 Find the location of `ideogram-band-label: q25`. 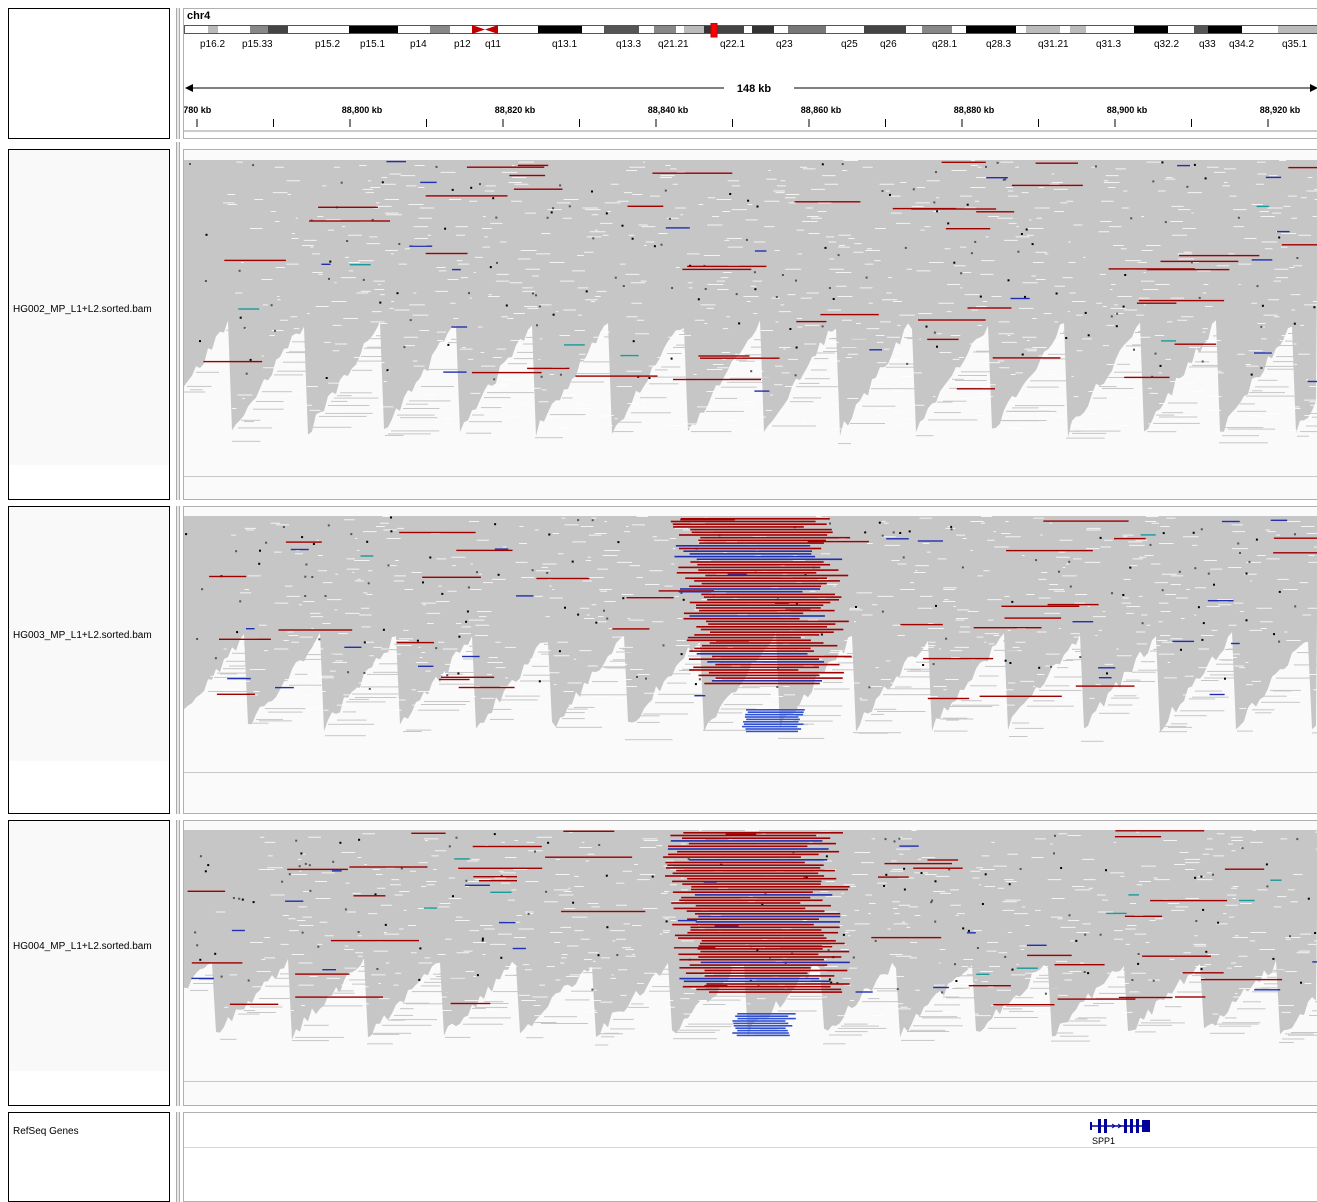

ideogram-band-label: q25 is located at coordinates (849, 44).